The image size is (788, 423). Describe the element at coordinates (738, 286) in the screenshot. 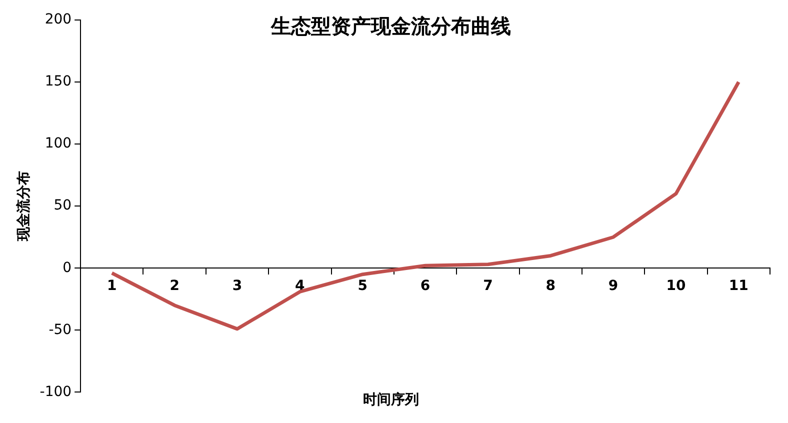

I see `x-tick-label: 11` at that location.